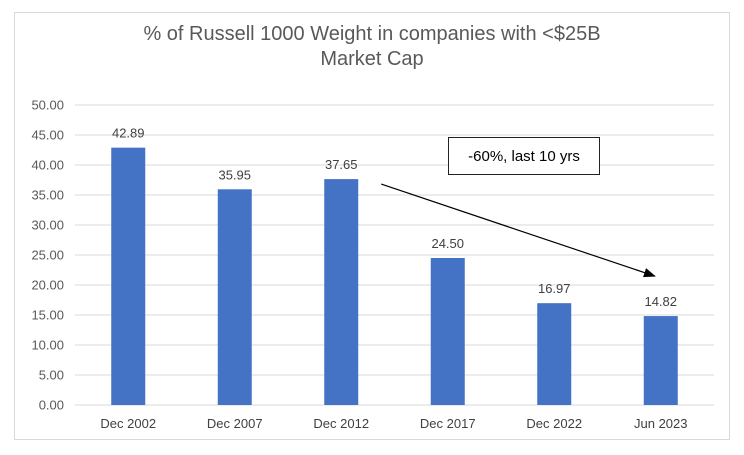  What do you see at coordinates (518, 230) in the screenshot?
I see `annotation-arrow` at bounding box center [518, 230].